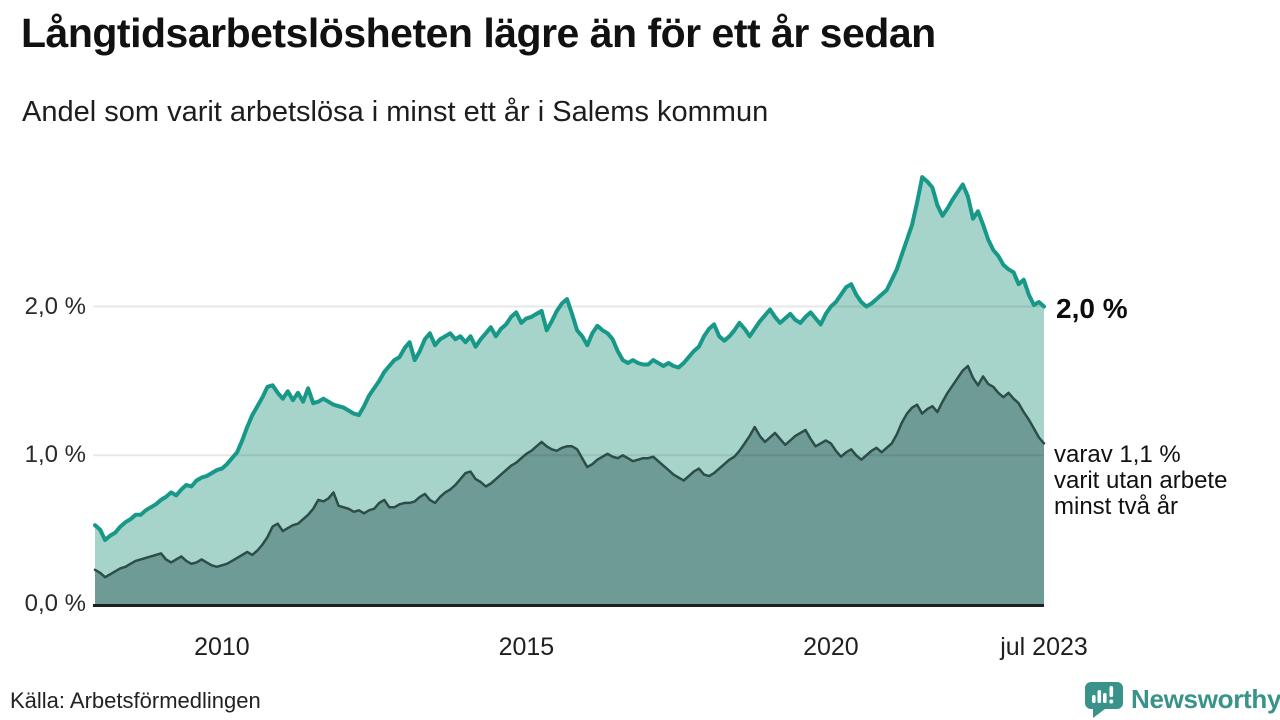 The width and height of the screenshot is (1280, 720). Describe the element at coordinates (1104, 700) in the screenshot. I see `newsworthy-bubble-chart-icon` at that location.